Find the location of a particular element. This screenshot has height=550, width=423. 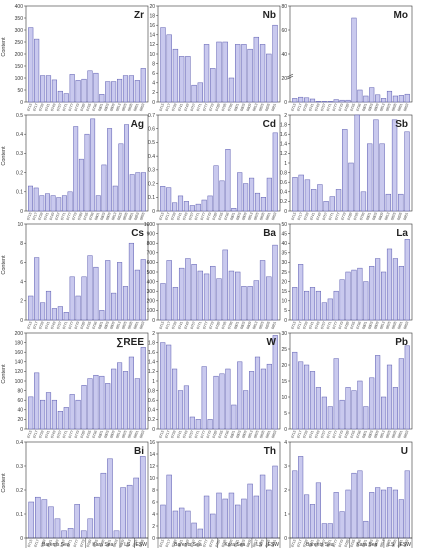

x-tick-label: 6749 is located at coordinates (187, 325).